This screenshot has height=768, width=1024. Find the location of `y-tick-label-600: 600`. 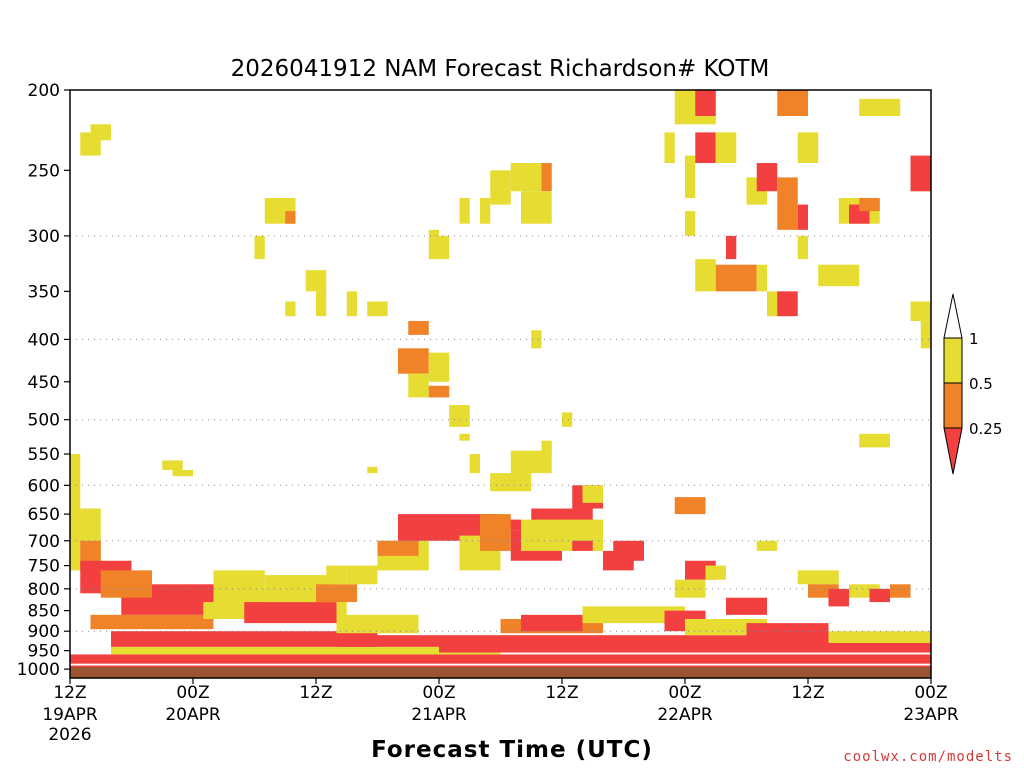

y-tick-label-600: 600 is located at coordinates (44, 486).